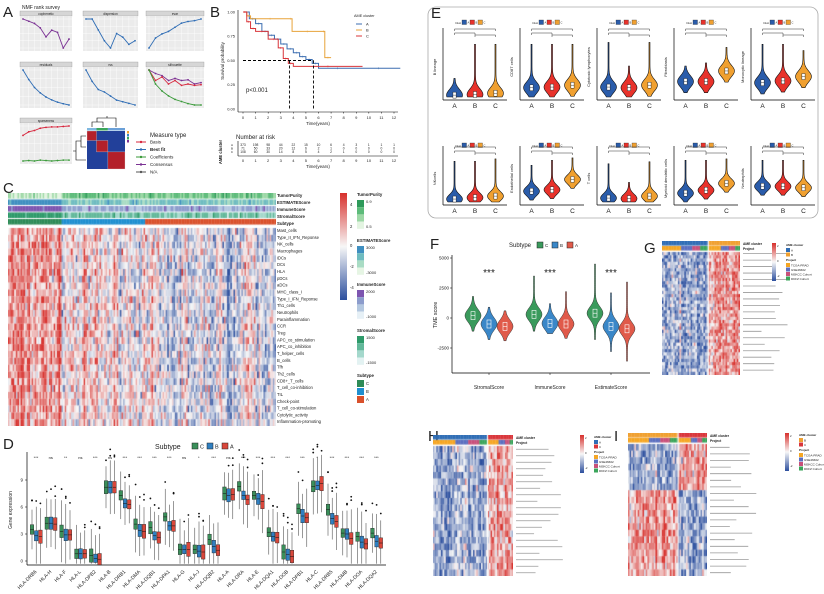 This screenshot has width=824, height=594. I want to click on facet-title: evar, so click(175, 14).